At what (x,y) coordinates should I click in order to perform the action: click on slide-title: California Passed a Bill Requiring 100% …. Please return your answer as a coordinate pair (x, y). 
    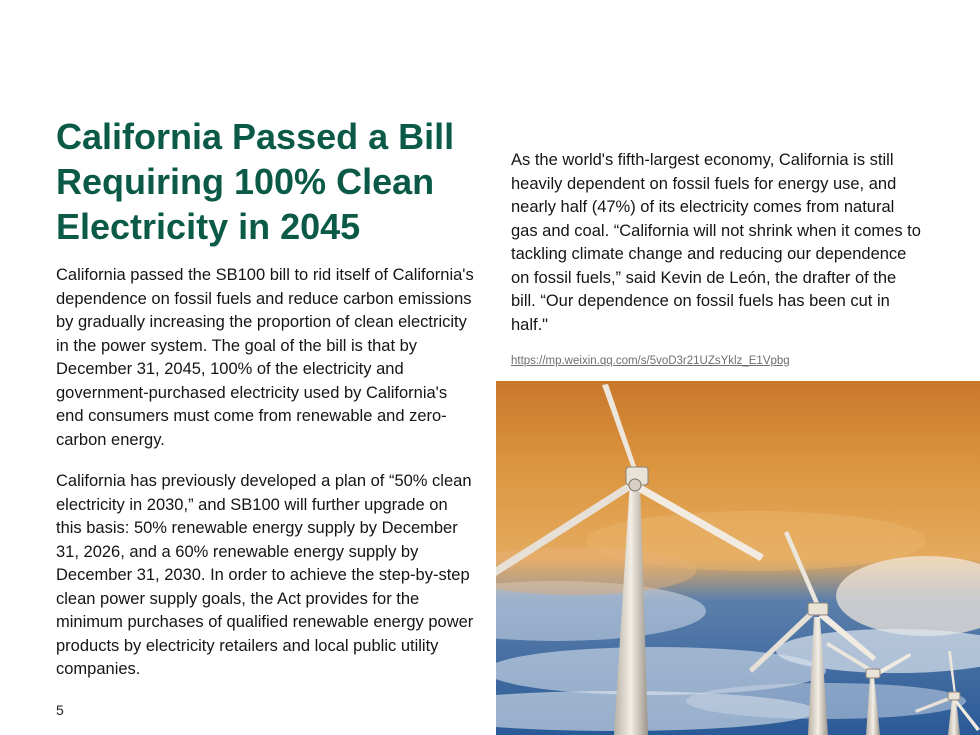
    Looking at the image, I should click on (255, 181).